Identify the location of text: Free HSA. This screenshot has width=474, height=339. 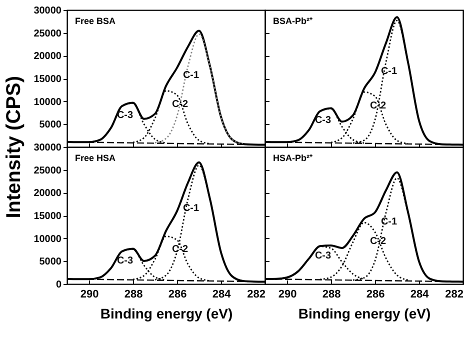
(95, 158).